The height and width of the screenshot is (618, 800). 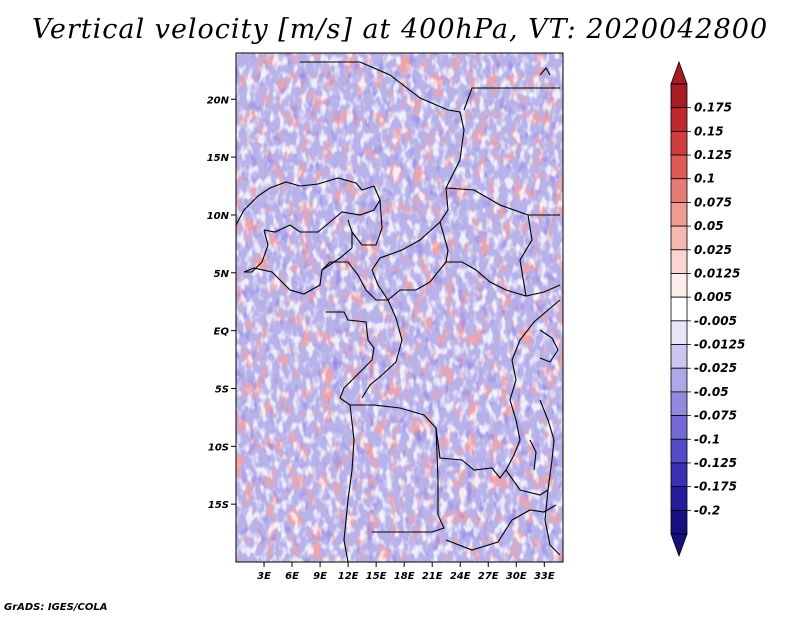 What do you see at coordinates (715, 368) in the screenshot?
I see `colorbar-label: -0.025` at bounding box center [715, 368].